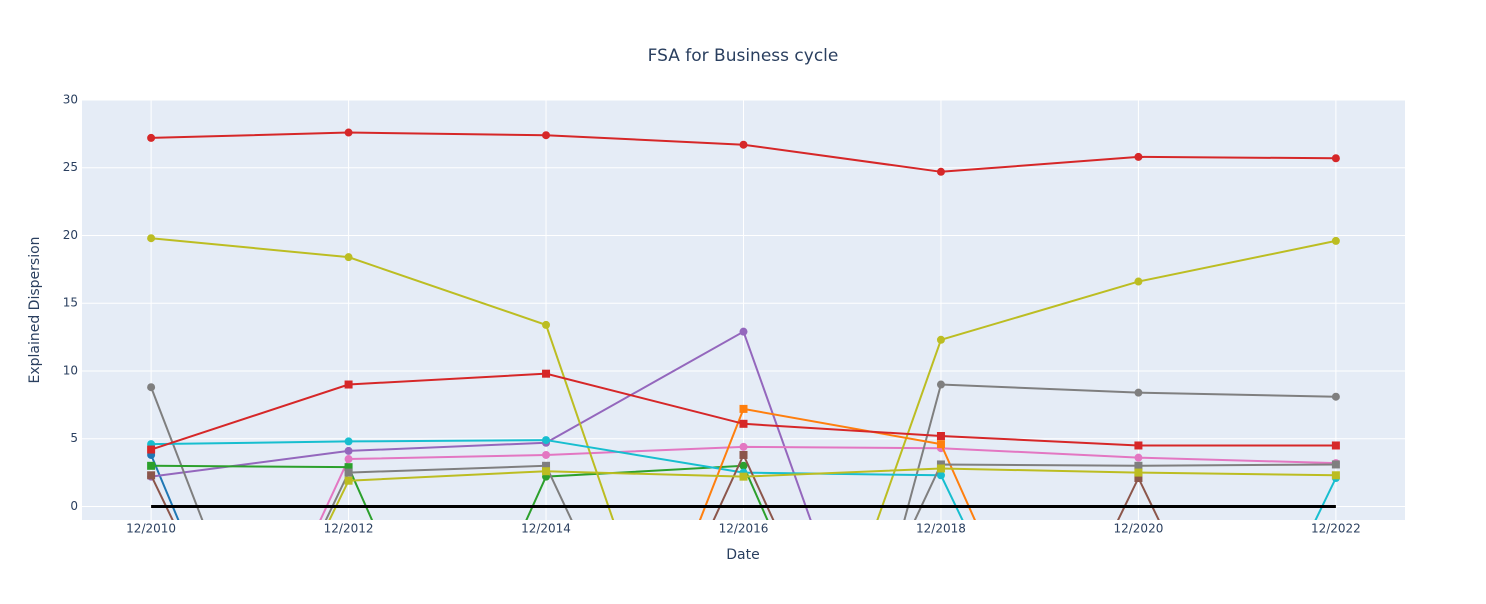 The width and height of the screenshot is (1486, 604). What do you see at coordinates (1138, 529) in the screenshot?
I see `x-tick-label: 12/2020` at bounding box center [1138, 529].